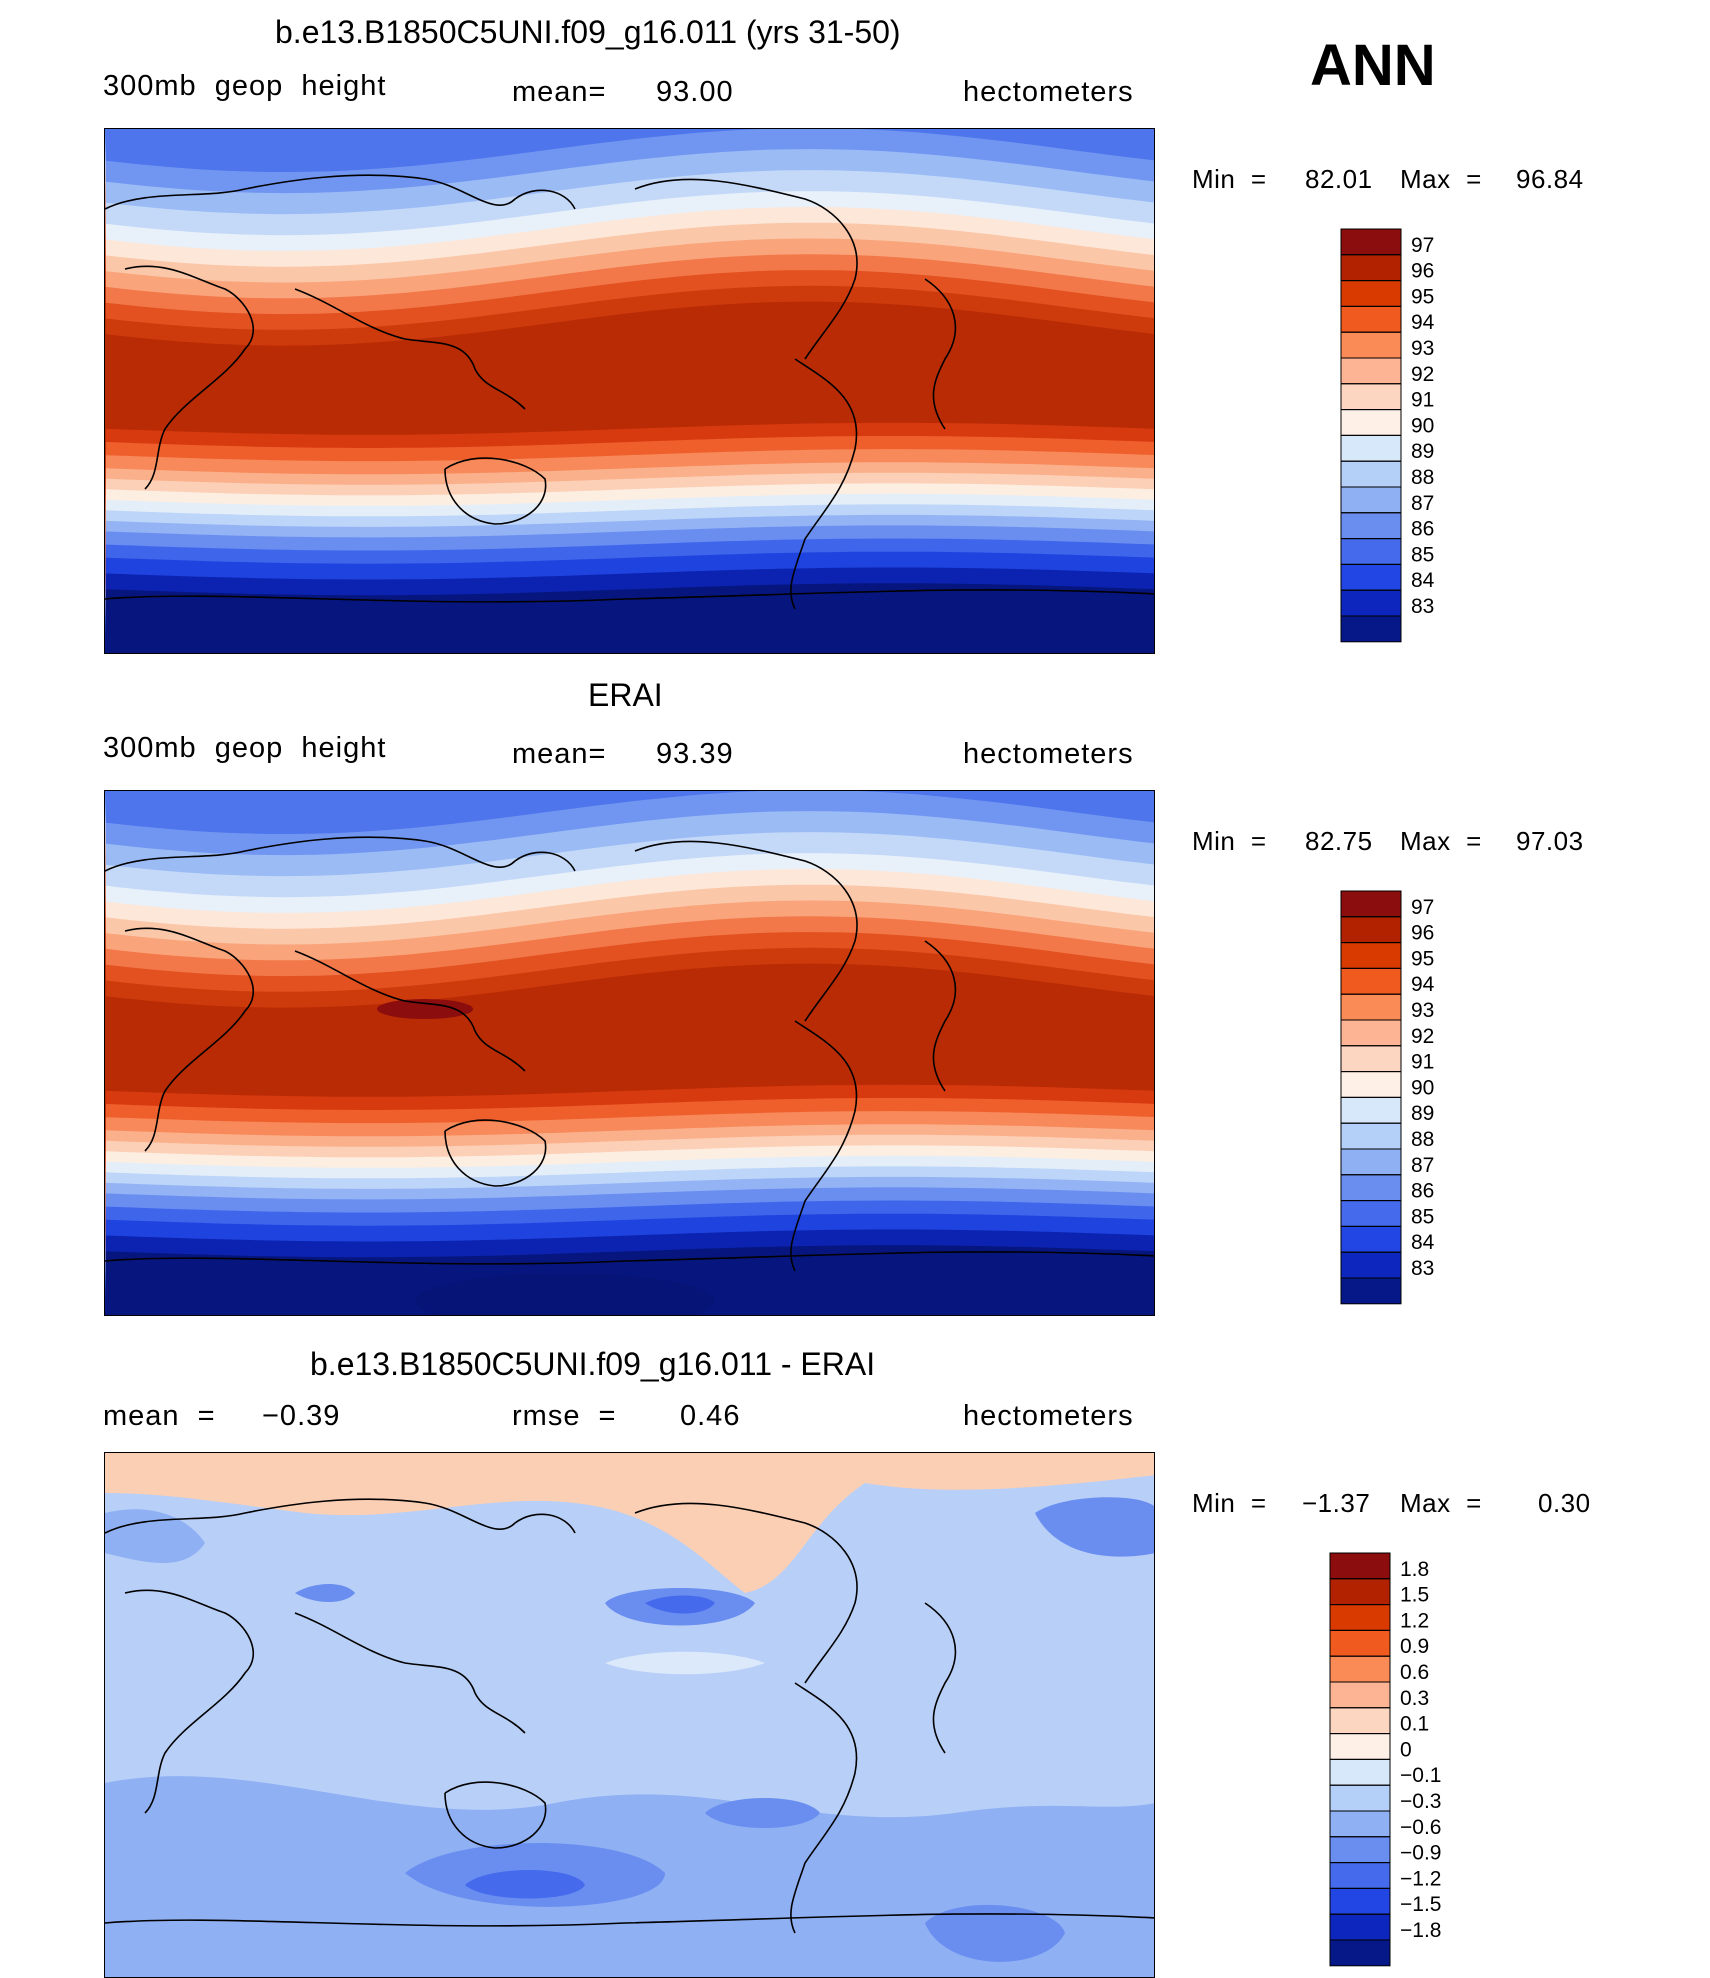  I want to click on panel-3-units: hectometers, so click(1048, 1416).